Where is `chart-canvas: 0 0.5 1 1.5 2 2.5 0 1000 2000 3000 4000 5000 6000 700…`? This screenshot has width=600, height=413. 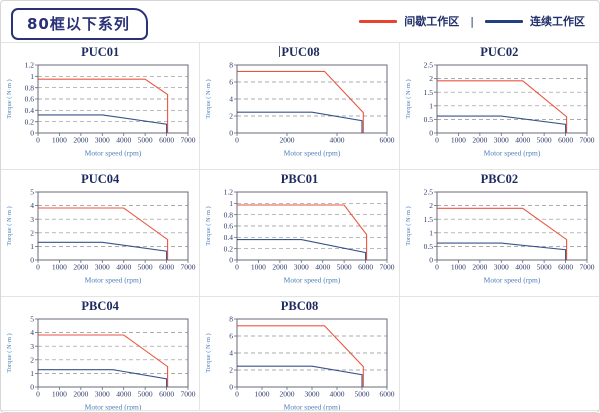 chart-canvas: 0 0.5 1 1.5 2 2.5 0 1000 2000 3000 4000 5000 6000 700… is located at coordinates (500, 109).